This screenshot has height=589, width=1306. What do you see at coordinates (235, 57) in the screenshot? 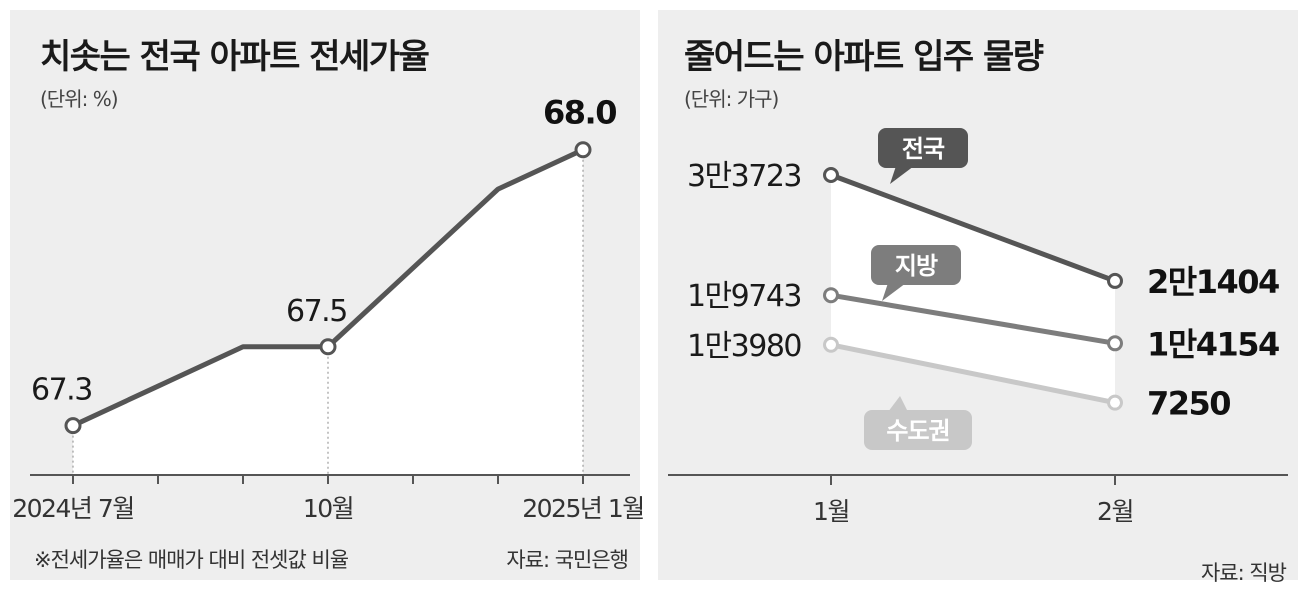
I see `left-chart-title: 치솟는 전국 아파트 전세가율` at bounding box center [235, 57].